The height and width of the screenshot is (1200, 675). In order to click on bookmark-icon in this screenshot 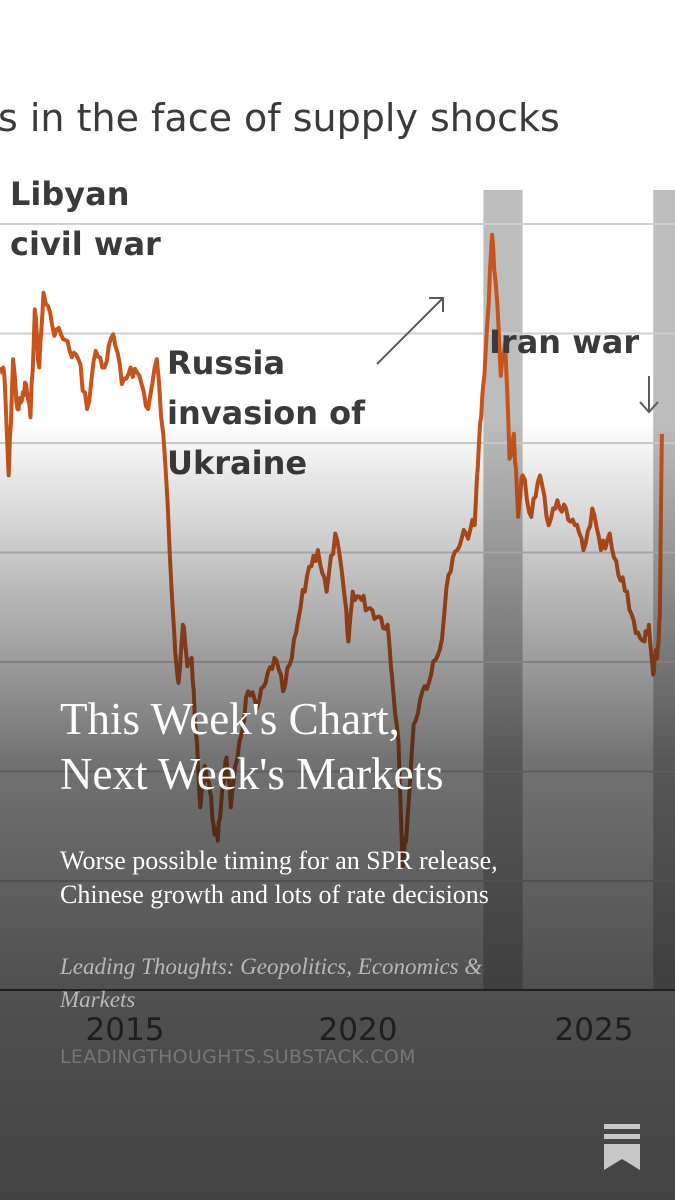, I will do `click(622, 1147)`.